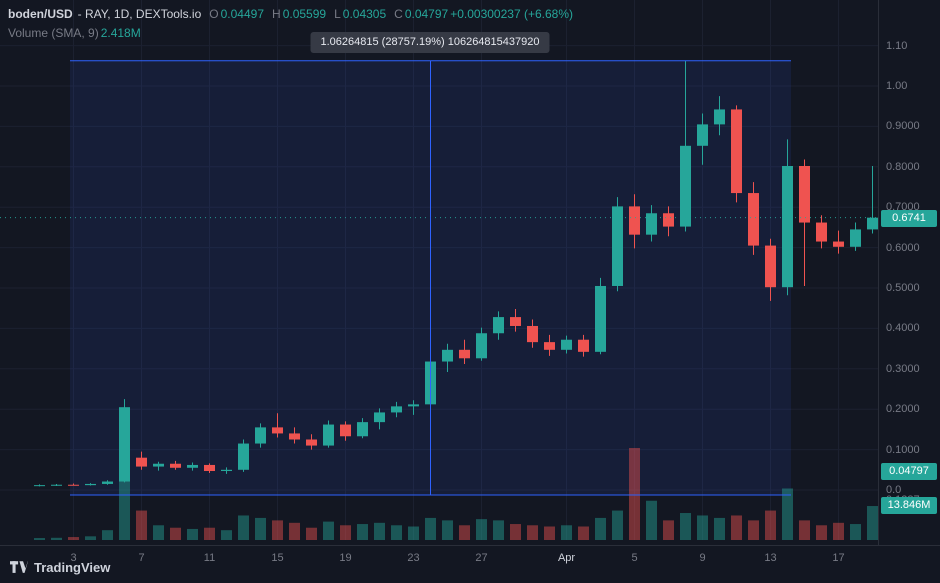 The width and height of the screenshot is (940, 583). I want to click on price-tick-label: 0.1000, so click(903, 449).